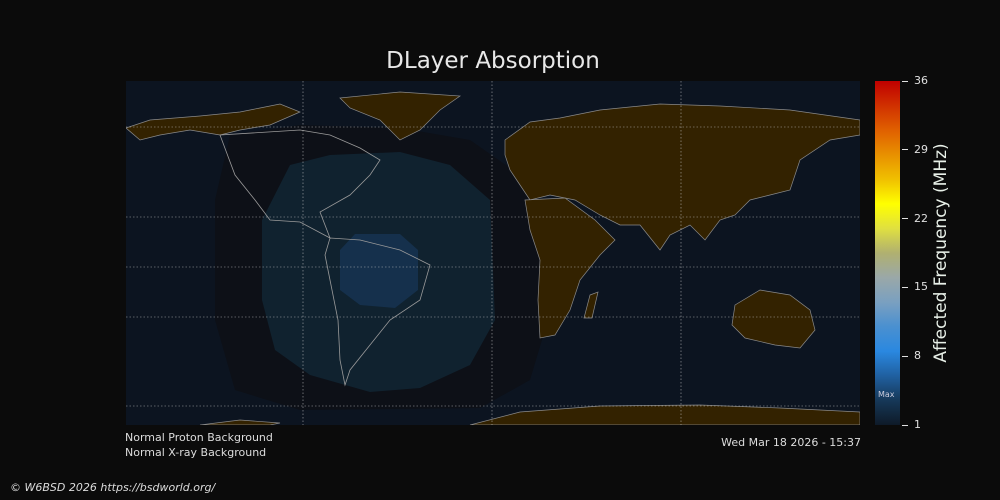 This screenshot has width=1000, height=500. What do you see at coordinates (773, 319) in the screenshot?
I see `australia` at bounding box center [773, 319].